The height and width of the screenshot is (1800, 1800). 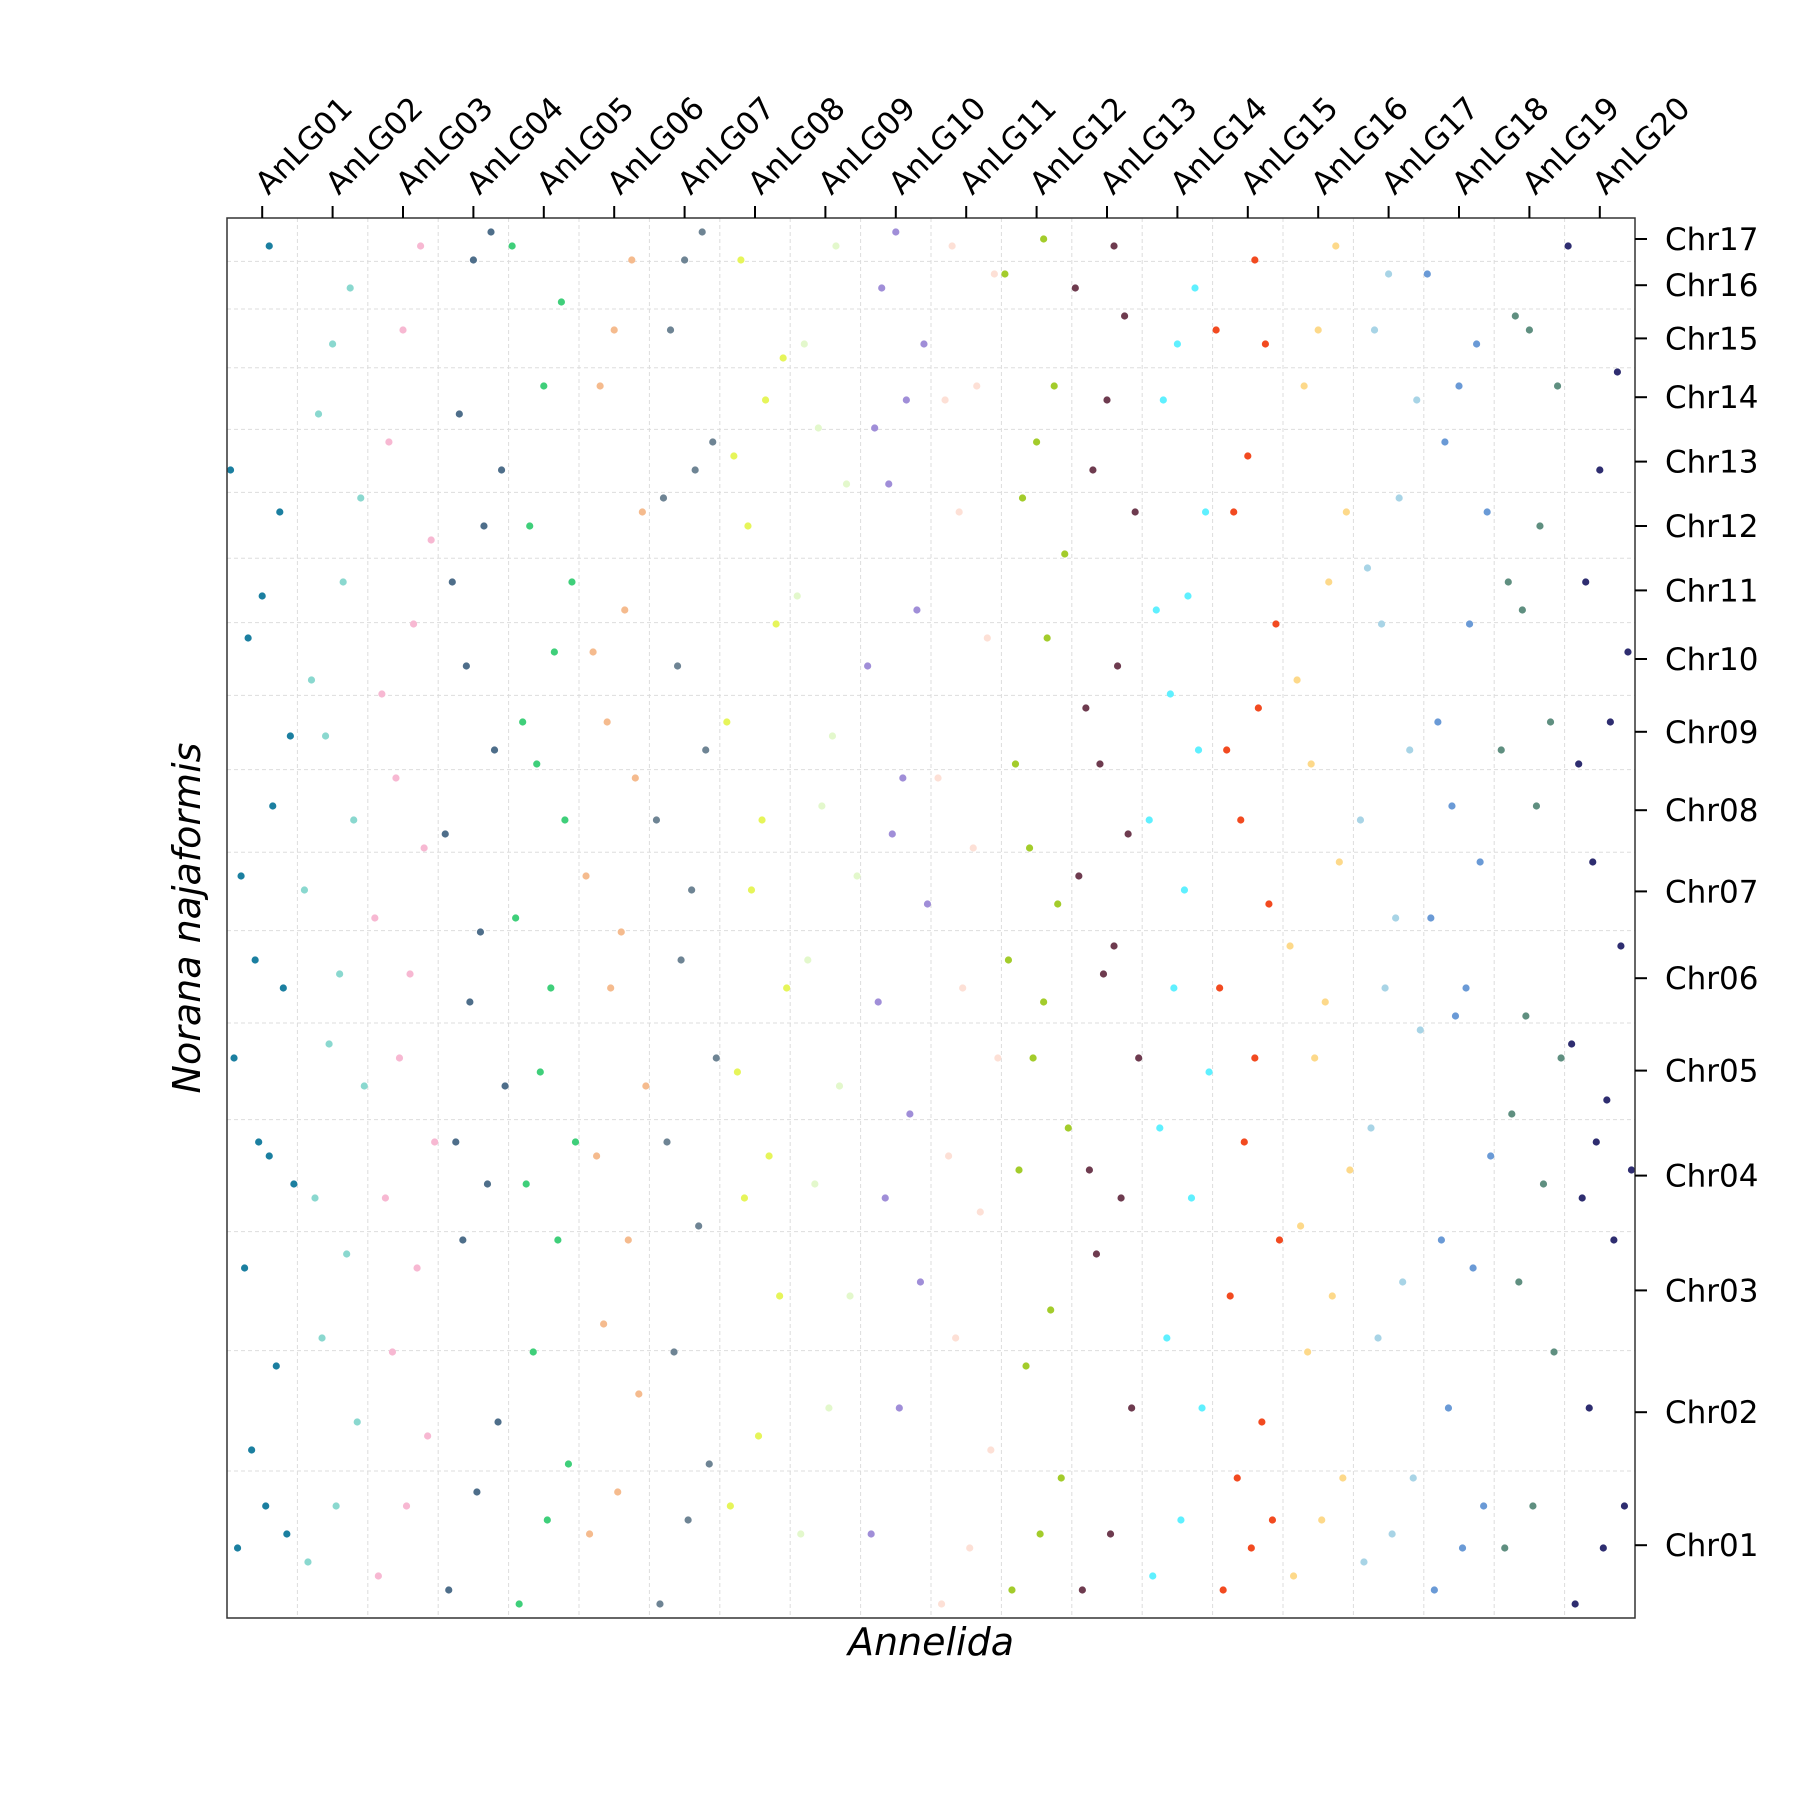 I want to click on y-tick-label: Chr07, so click(x=1711, y=892).